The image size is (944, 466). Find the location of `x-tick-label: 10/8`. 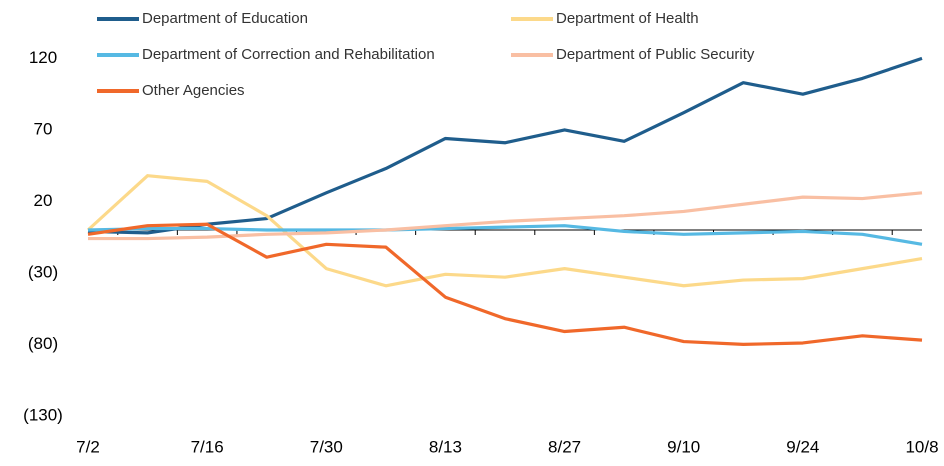

x-tick-label: 10/8 is located at coordinates (921, 446).